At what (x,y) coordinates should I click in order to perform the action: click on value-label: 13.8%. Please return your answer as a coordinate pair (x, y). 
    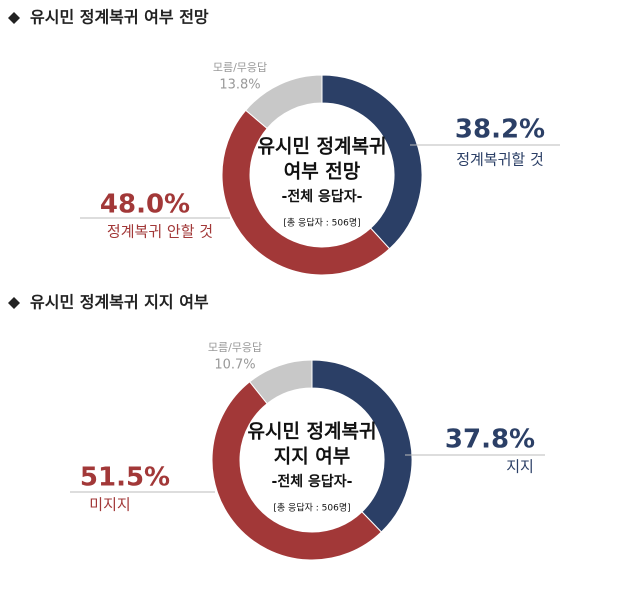
    Looking at the image, I should click on (239, 85).